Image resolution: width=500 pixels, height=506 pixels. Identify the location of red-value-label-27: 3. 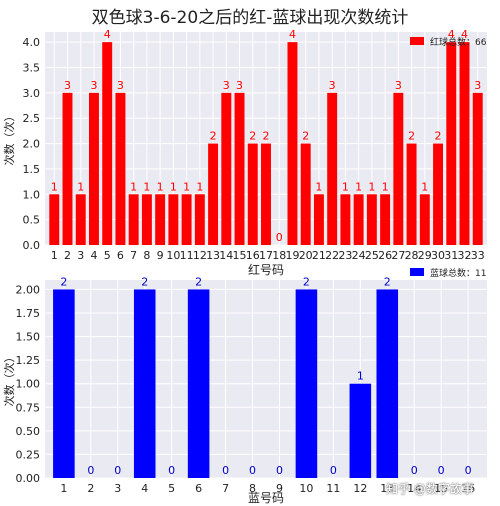
(398, 85).